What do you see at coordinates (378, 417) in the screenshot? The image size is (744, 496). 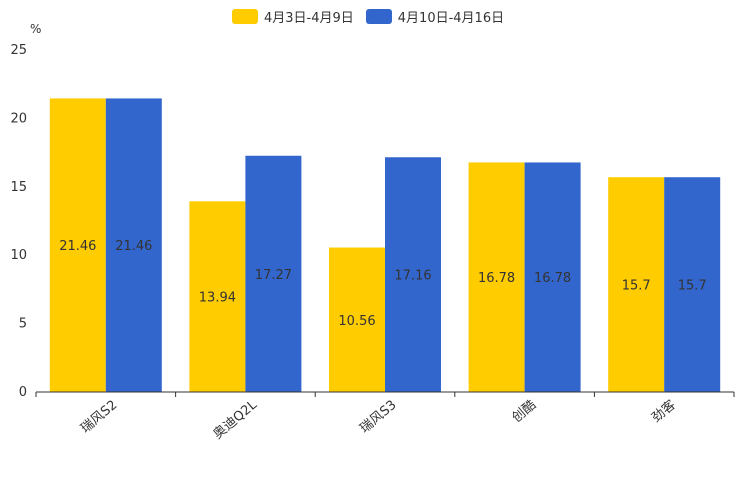 I see `x-tick-label: 瑞风S3` at bounding box center [378, 417].